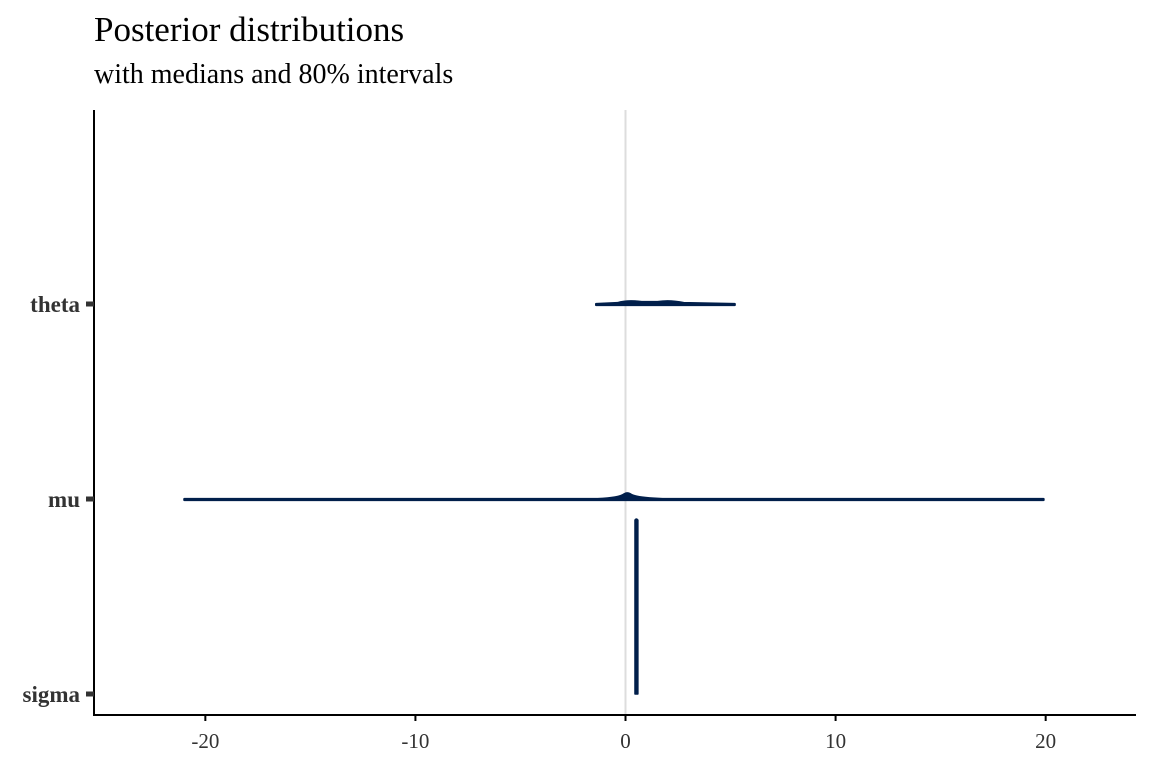 The height and width of the screenshot is (768, 1152). Describe the element at coordinates (249, 29) in the screenshot. I see `chart-title: Posterior distributions` at that location.